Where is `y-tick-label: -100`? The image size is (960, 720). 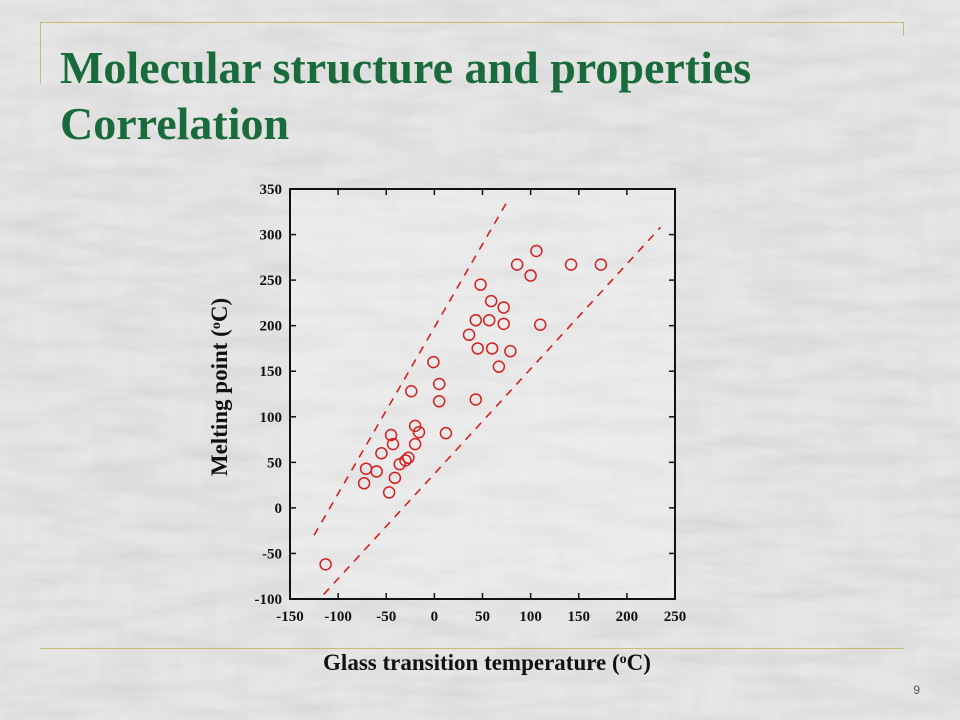
y-tick-label: -100 is located at coordinates (269, 600).